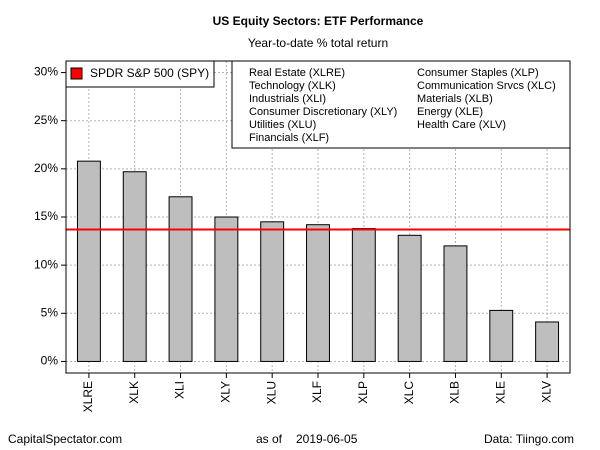 The width and height of the screenshot is (600, 450). Describe the element at coordinates (500, 392) in the screenshot. I see `x-tick-label: XLE` at that location.